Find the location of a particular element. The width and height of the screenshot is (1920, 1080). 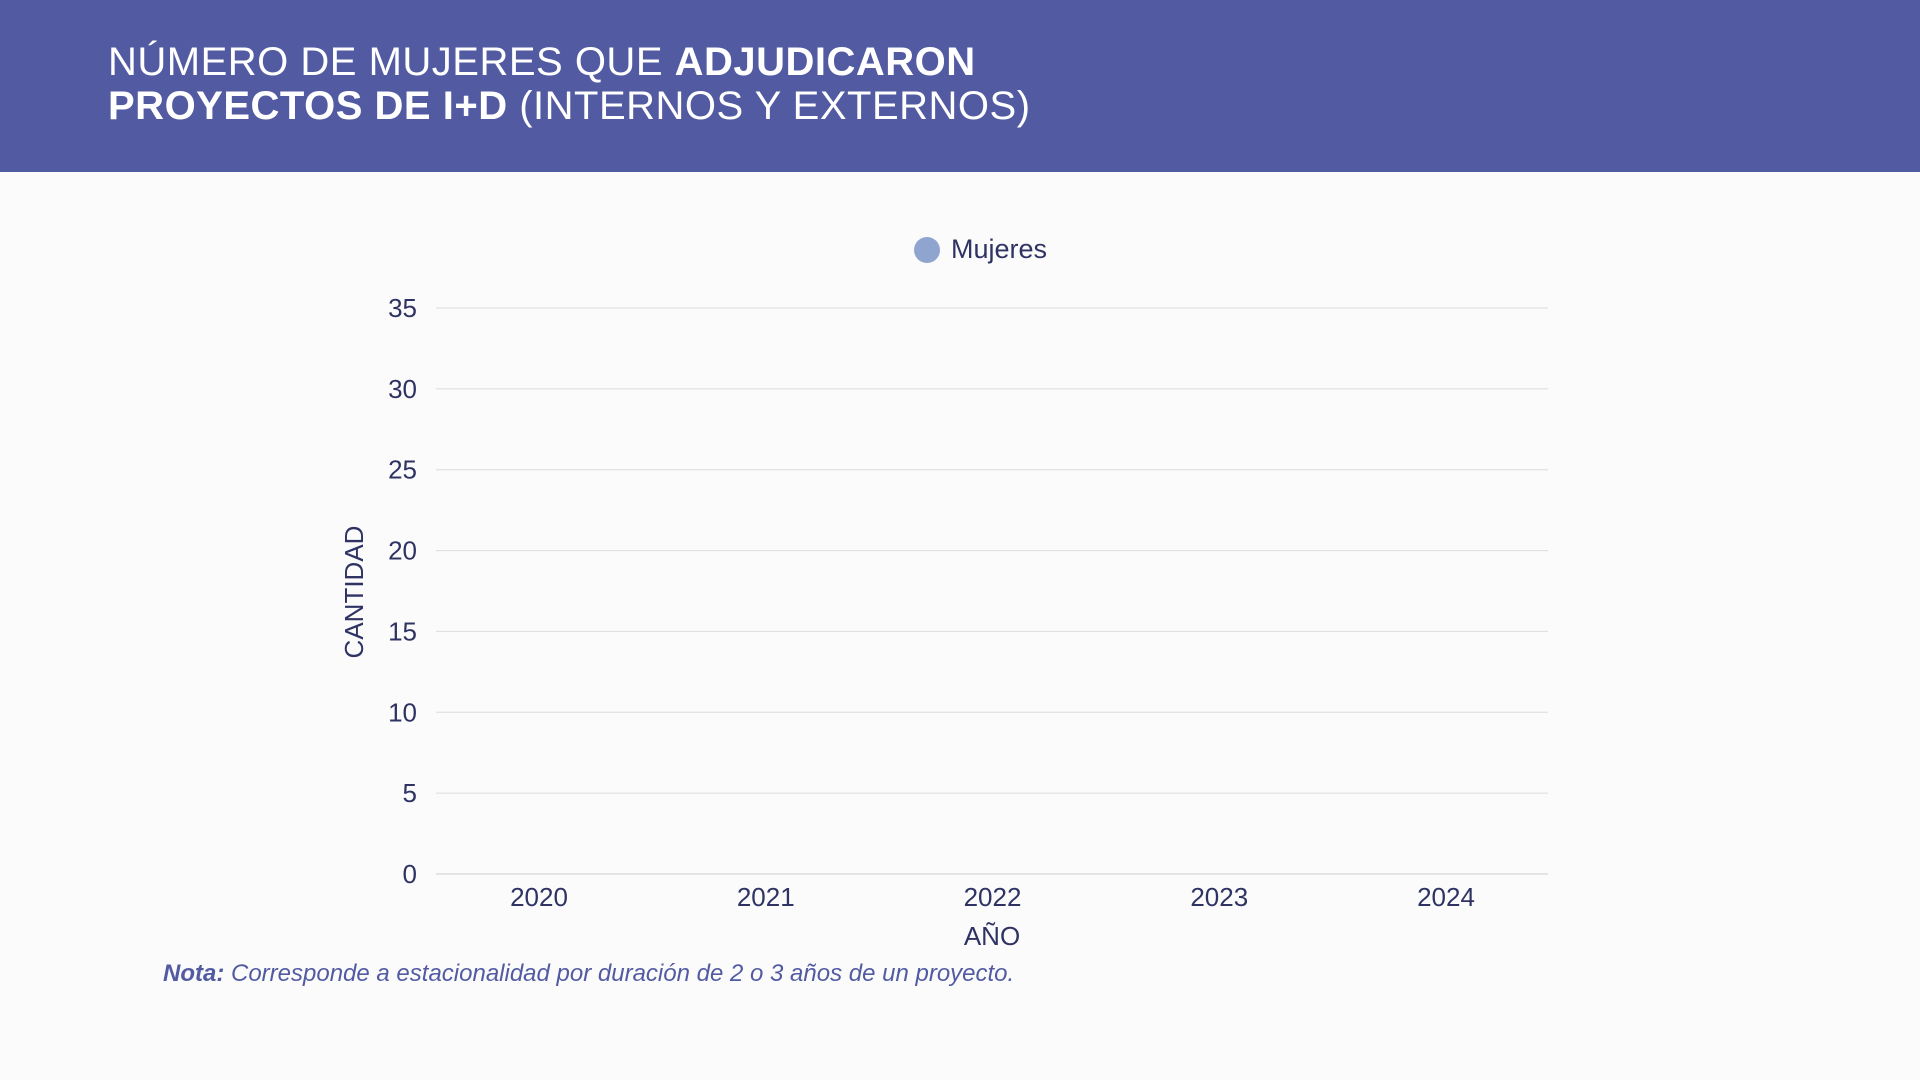

y-tick-label: 25 is located at coordinates (402, 470).